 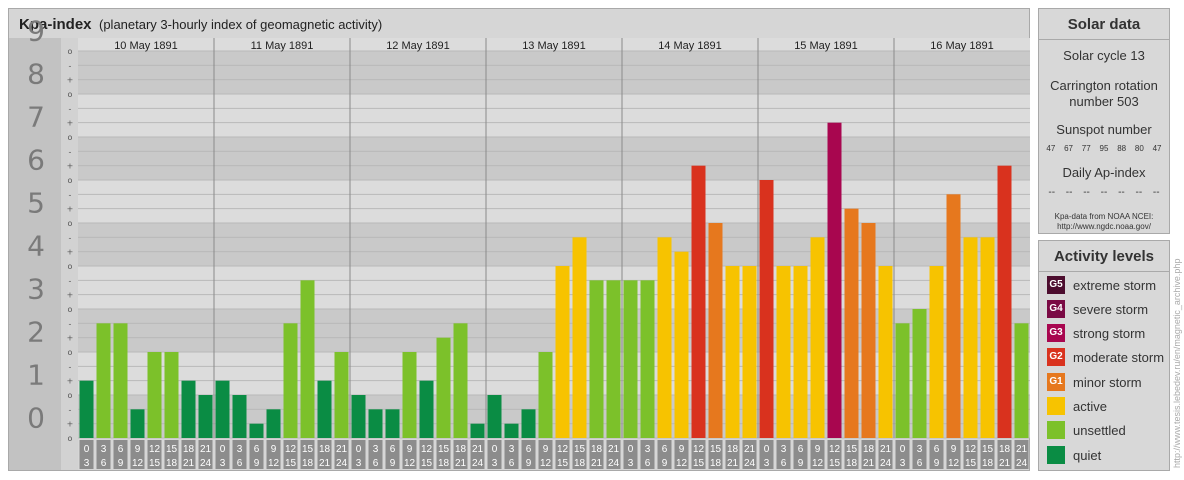 What do you see at coordinates (1104, 226) in the screenshot?
I see `data-source-url: http://www.ngdc.noaa.gov/` at bounding box center [1104, 226].